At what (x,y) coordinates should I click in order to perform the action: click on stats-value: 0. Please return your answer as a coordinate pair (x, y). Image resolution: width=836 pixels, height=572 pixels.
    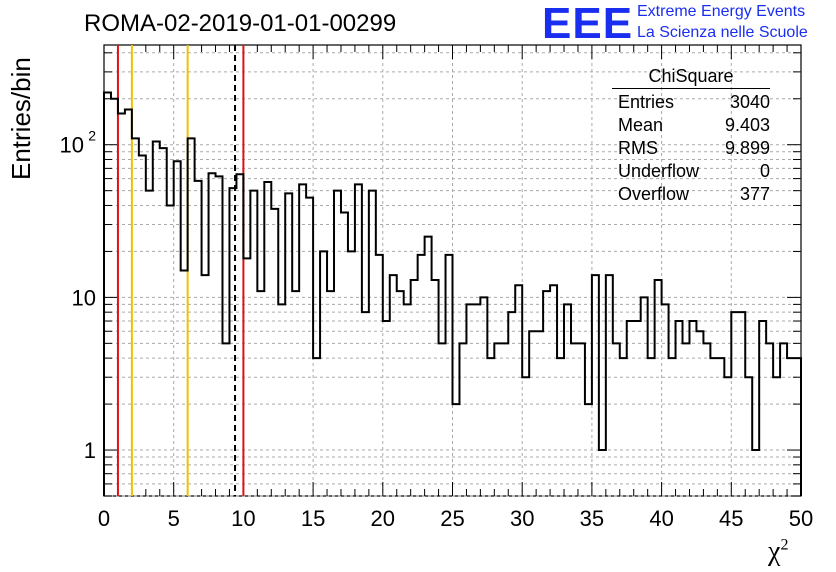
    Looking at the image, I should click on (764, 171).